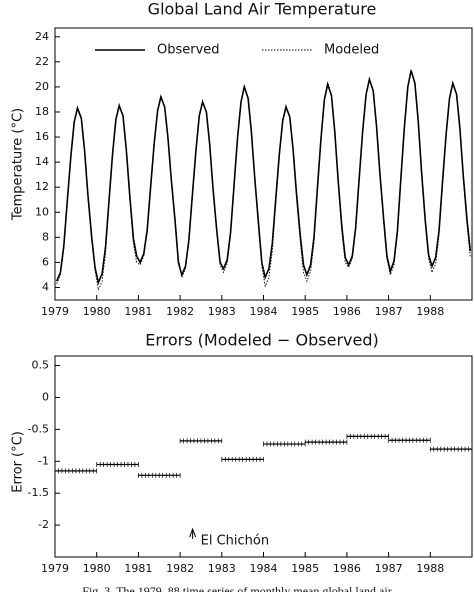 The image size is (474, 592). What do you see at coordinates (45, 396) in the screenshot?
I see `y-tick-label: 0` at bounding box center [45, 396].